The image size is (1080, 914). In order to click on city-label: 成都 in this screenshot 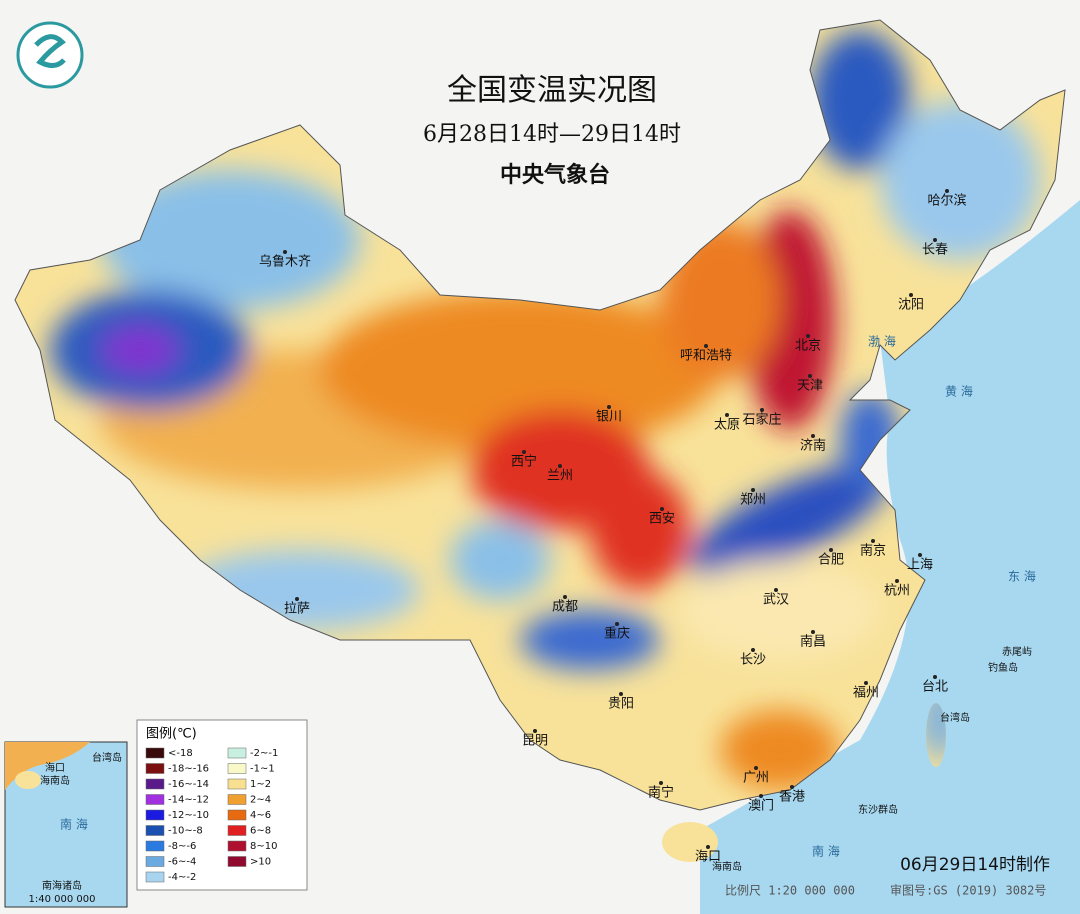, I will do `click(565, 607)`.